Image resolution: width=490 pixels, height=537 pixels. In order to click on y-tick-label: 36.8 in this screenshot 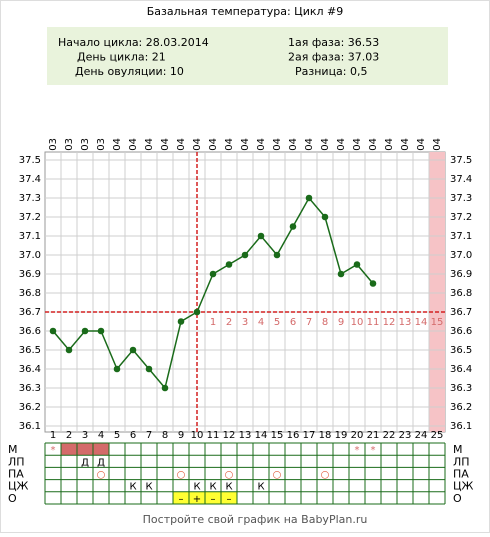, I will do `click(30, 293)`.